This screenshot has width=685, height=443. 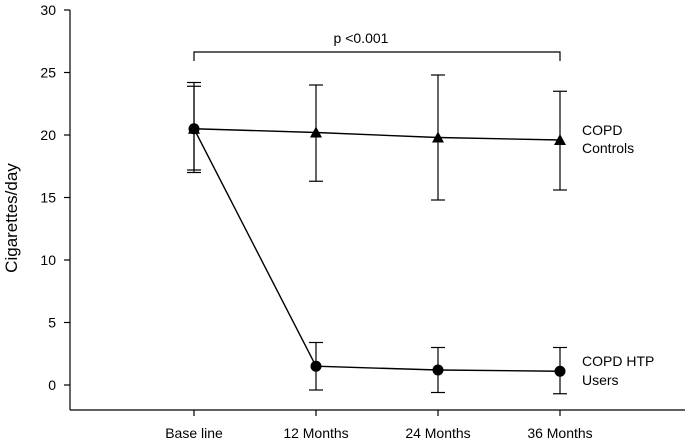 I want to click on x-tick-label: Base line, so click(x=194, y=433).